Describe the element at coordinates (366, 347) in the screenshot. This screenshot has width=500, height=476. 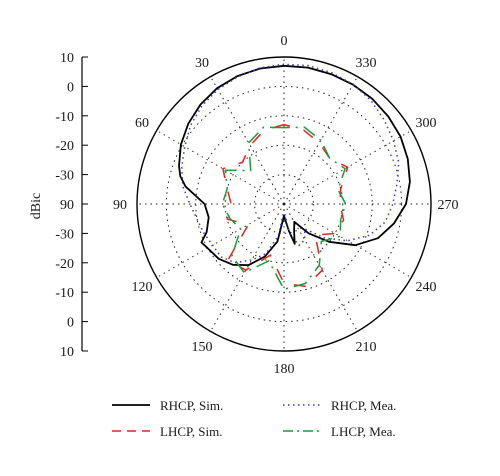
I see `angle-label: 210` at that location.